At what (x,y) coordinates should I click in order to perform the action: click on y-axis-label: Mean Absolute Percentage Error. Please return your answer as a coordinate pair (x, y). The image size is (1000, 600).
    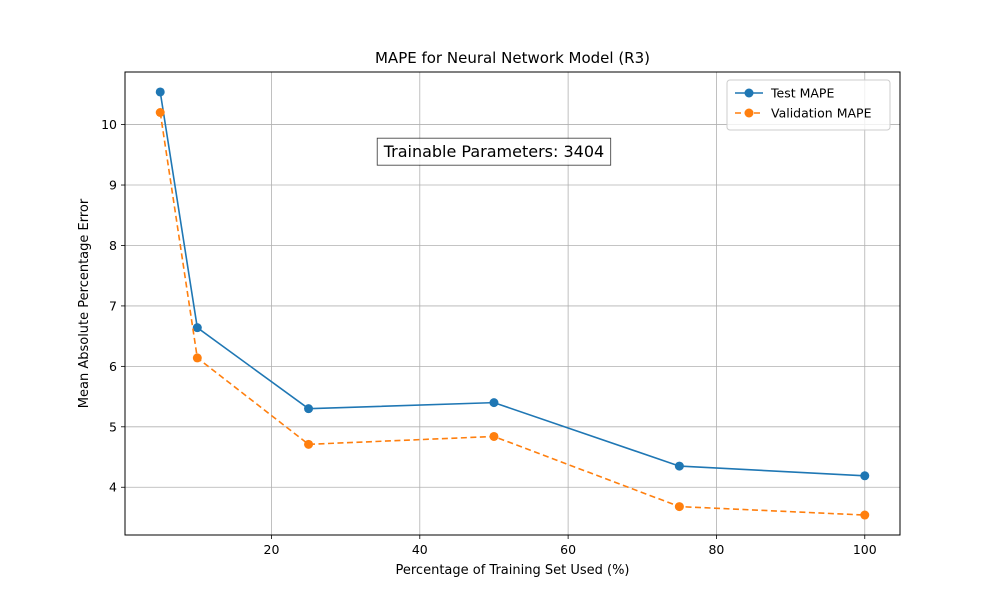
    Looking at the image, I should click on (84, 303).